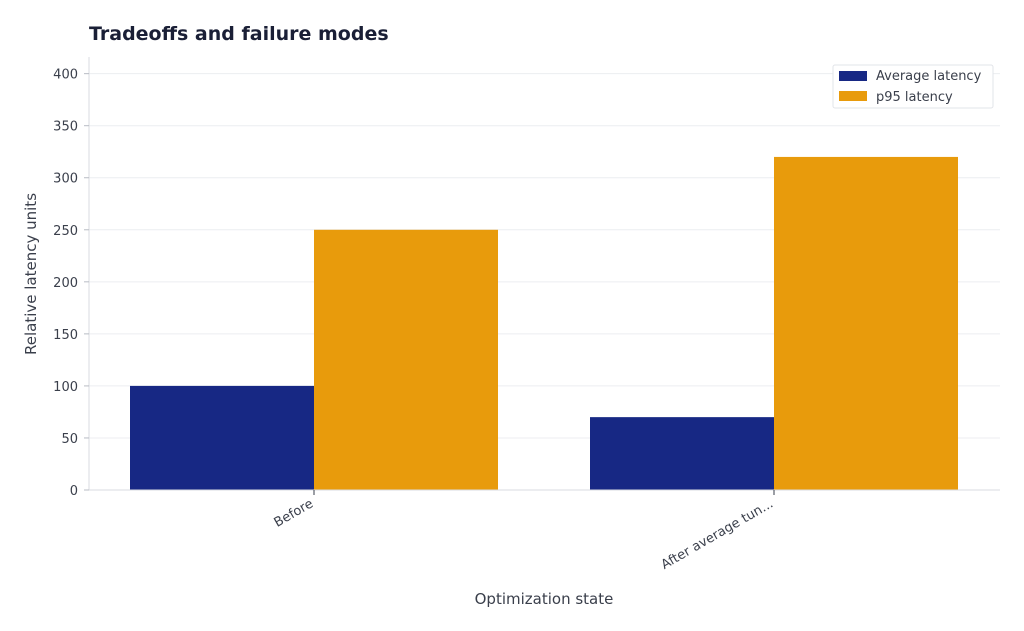  I want to click on y-tick-label: 350, so click(65, 127).